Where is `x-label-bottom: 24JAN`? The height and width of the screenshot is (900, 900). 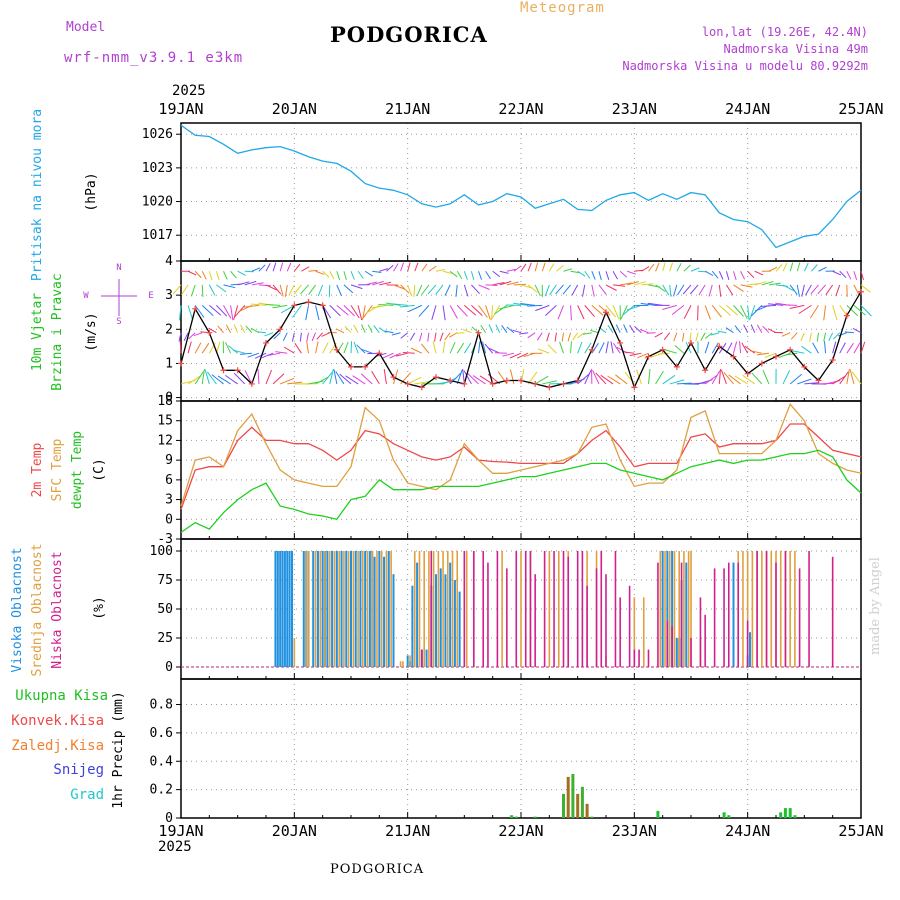
x-label-bottom: 24JAN is located at coordinates (747, 831).